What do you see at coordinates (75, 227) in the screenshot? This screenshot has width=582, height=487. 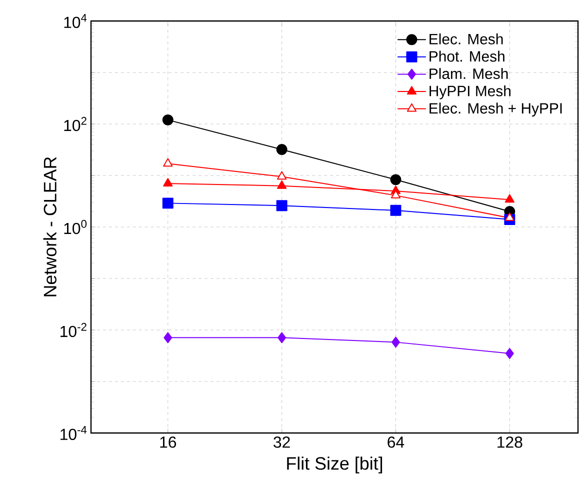 I see `y-tick-label: 10$^{0}$` at bounding box center [75, 227].